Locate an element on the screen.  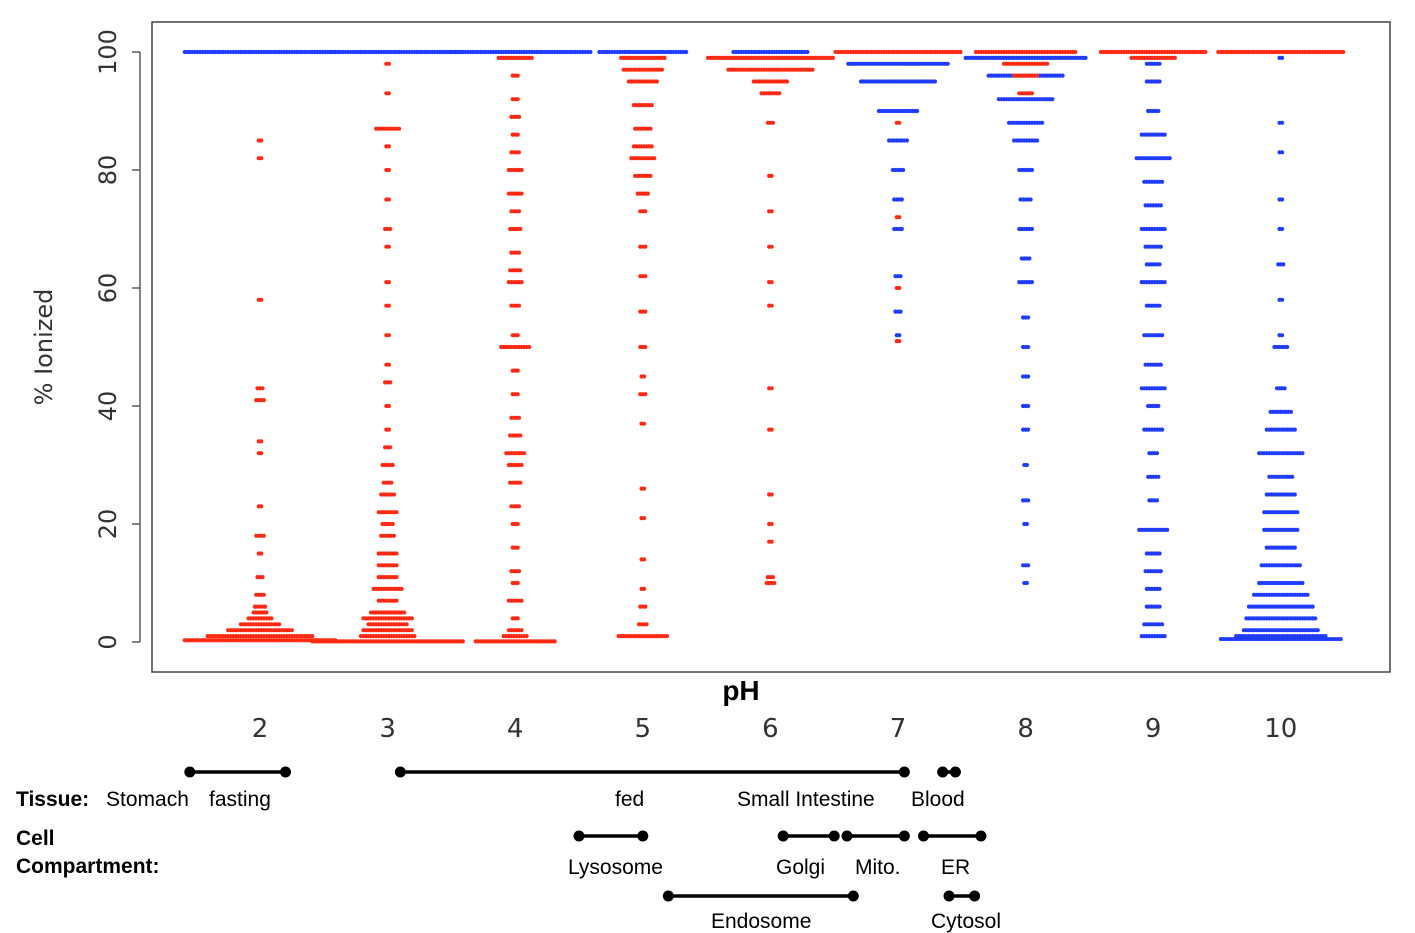
range-stomach-fasting is located at coordinates (238, 772).